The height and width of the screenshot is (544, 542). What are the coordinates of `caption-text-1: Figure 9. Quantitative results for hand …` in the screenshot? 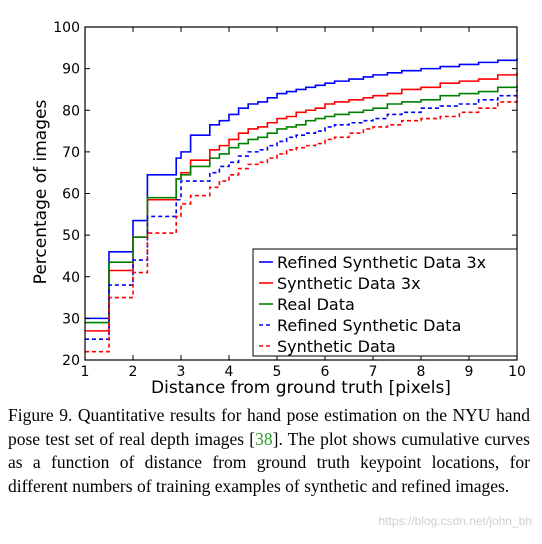 It's located at (269, 427).